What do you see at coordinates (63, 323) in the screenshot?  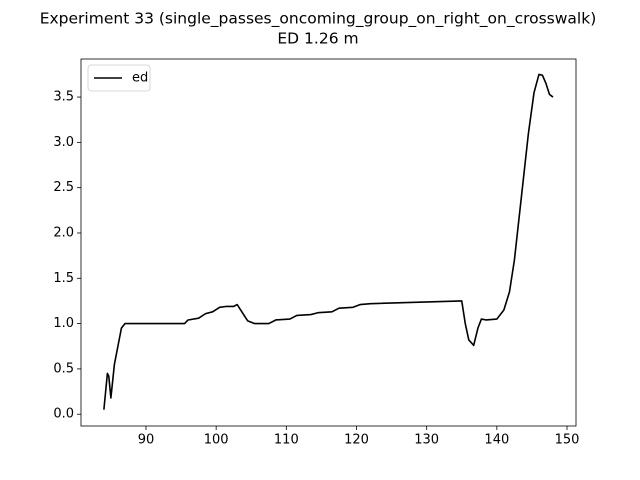 I see `y-tick-label: 1.0` at bounding box center [63, 323].